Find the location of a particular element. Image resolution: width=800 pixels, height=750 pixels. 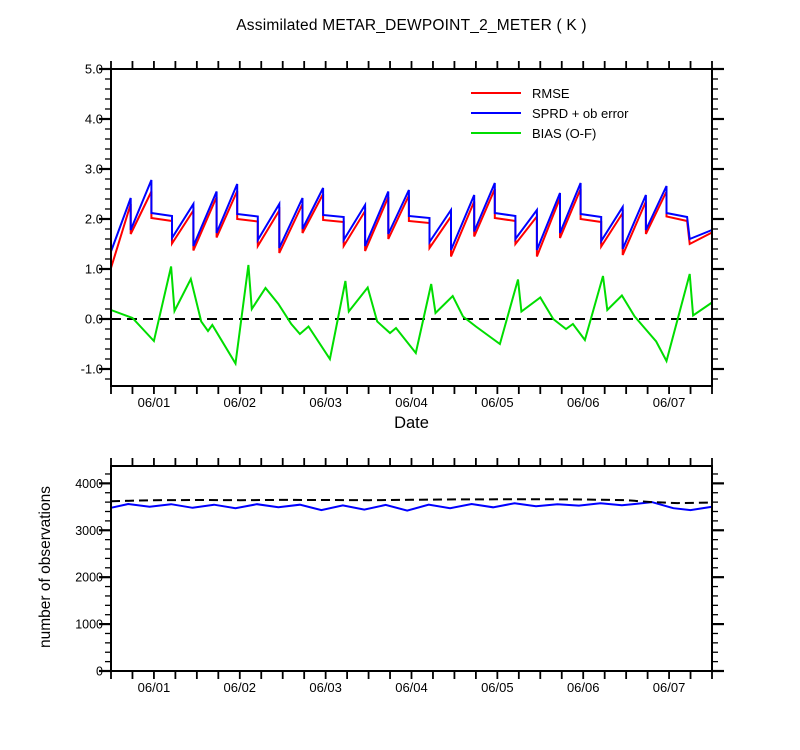

y-axis-title-bottom-panel: number of observations is located at coordinates (45, 567).